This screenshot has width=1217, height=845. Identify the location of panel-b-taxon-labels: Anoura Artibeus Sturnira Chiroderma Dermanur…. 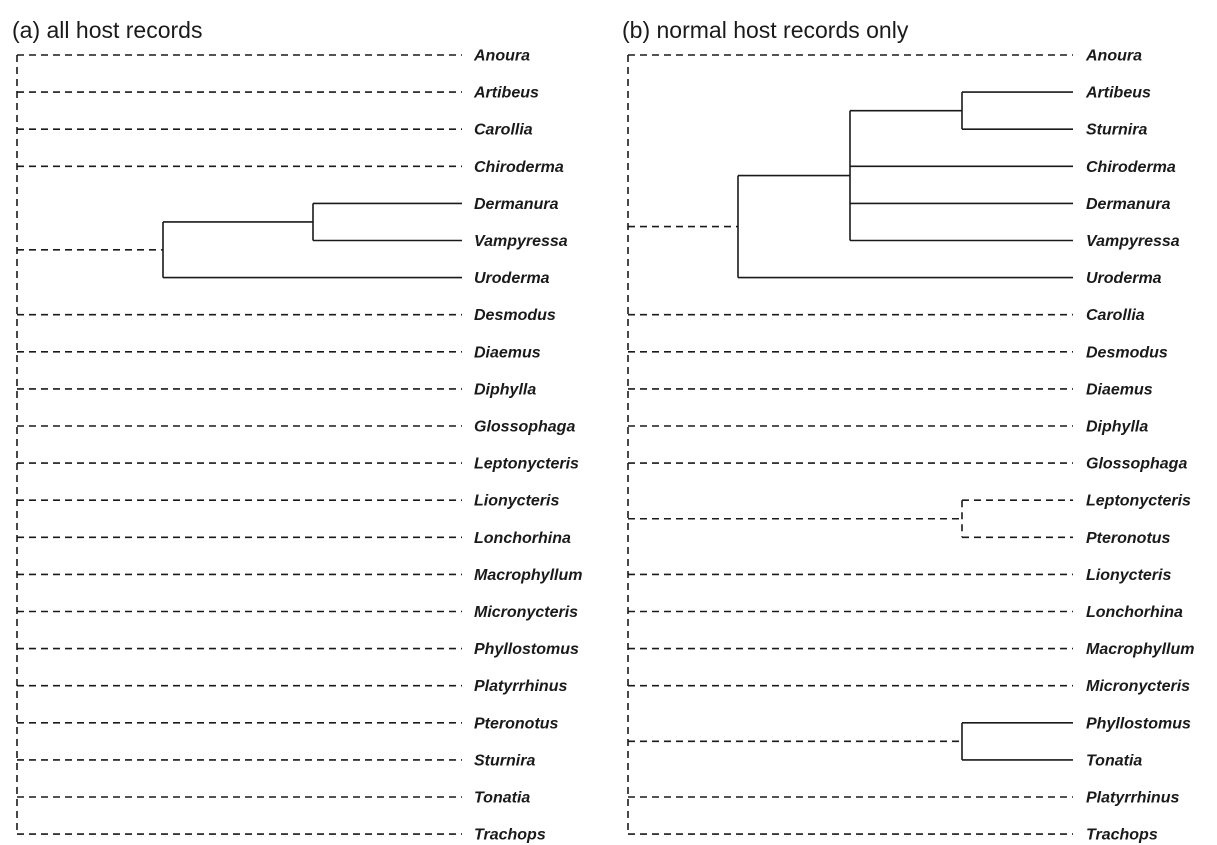
(1139, 446).